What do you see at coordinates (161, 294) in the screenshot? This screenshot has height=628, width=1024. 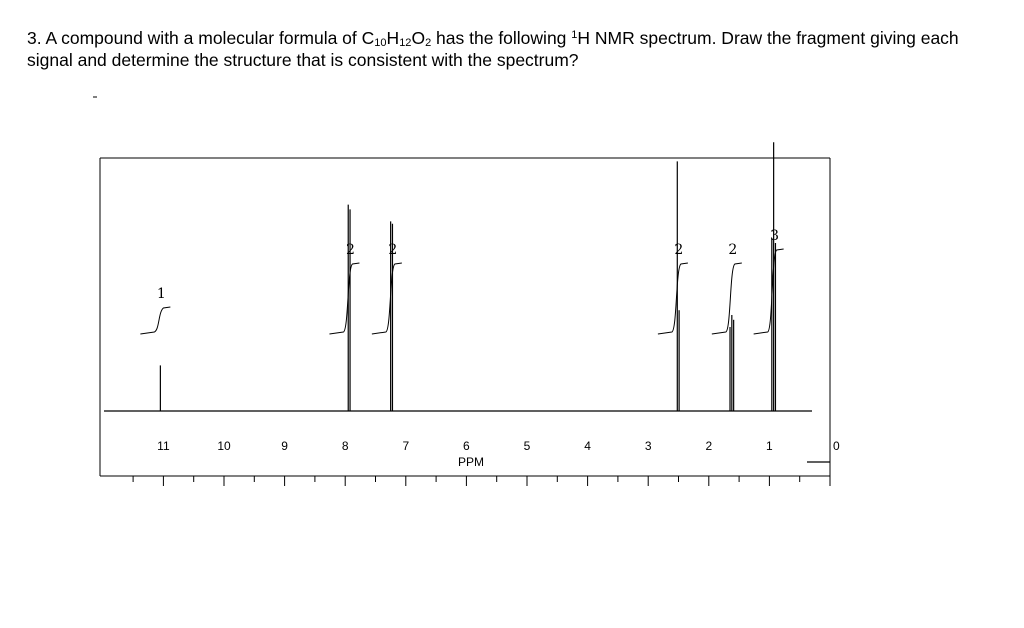 I see `integration-label: 1` at bounding box center [161, 294].